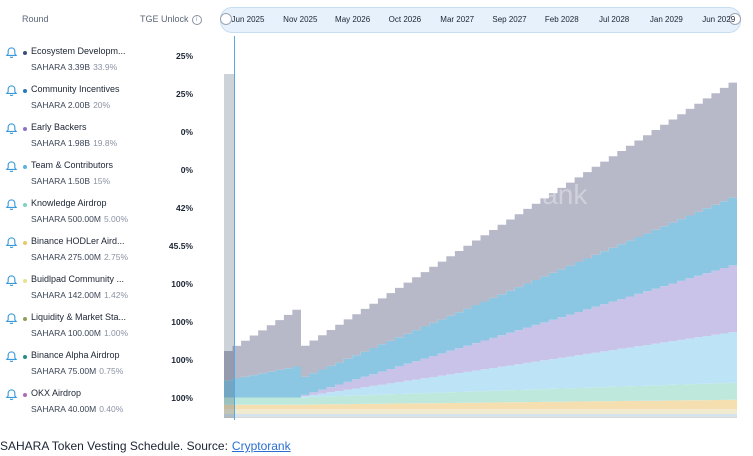 The width and height of the screenshot is (753, 456). Describe the element at coordinates (248, 19) in the screenshot. I see `timeline-tick-label: Jun 2025` at that location.